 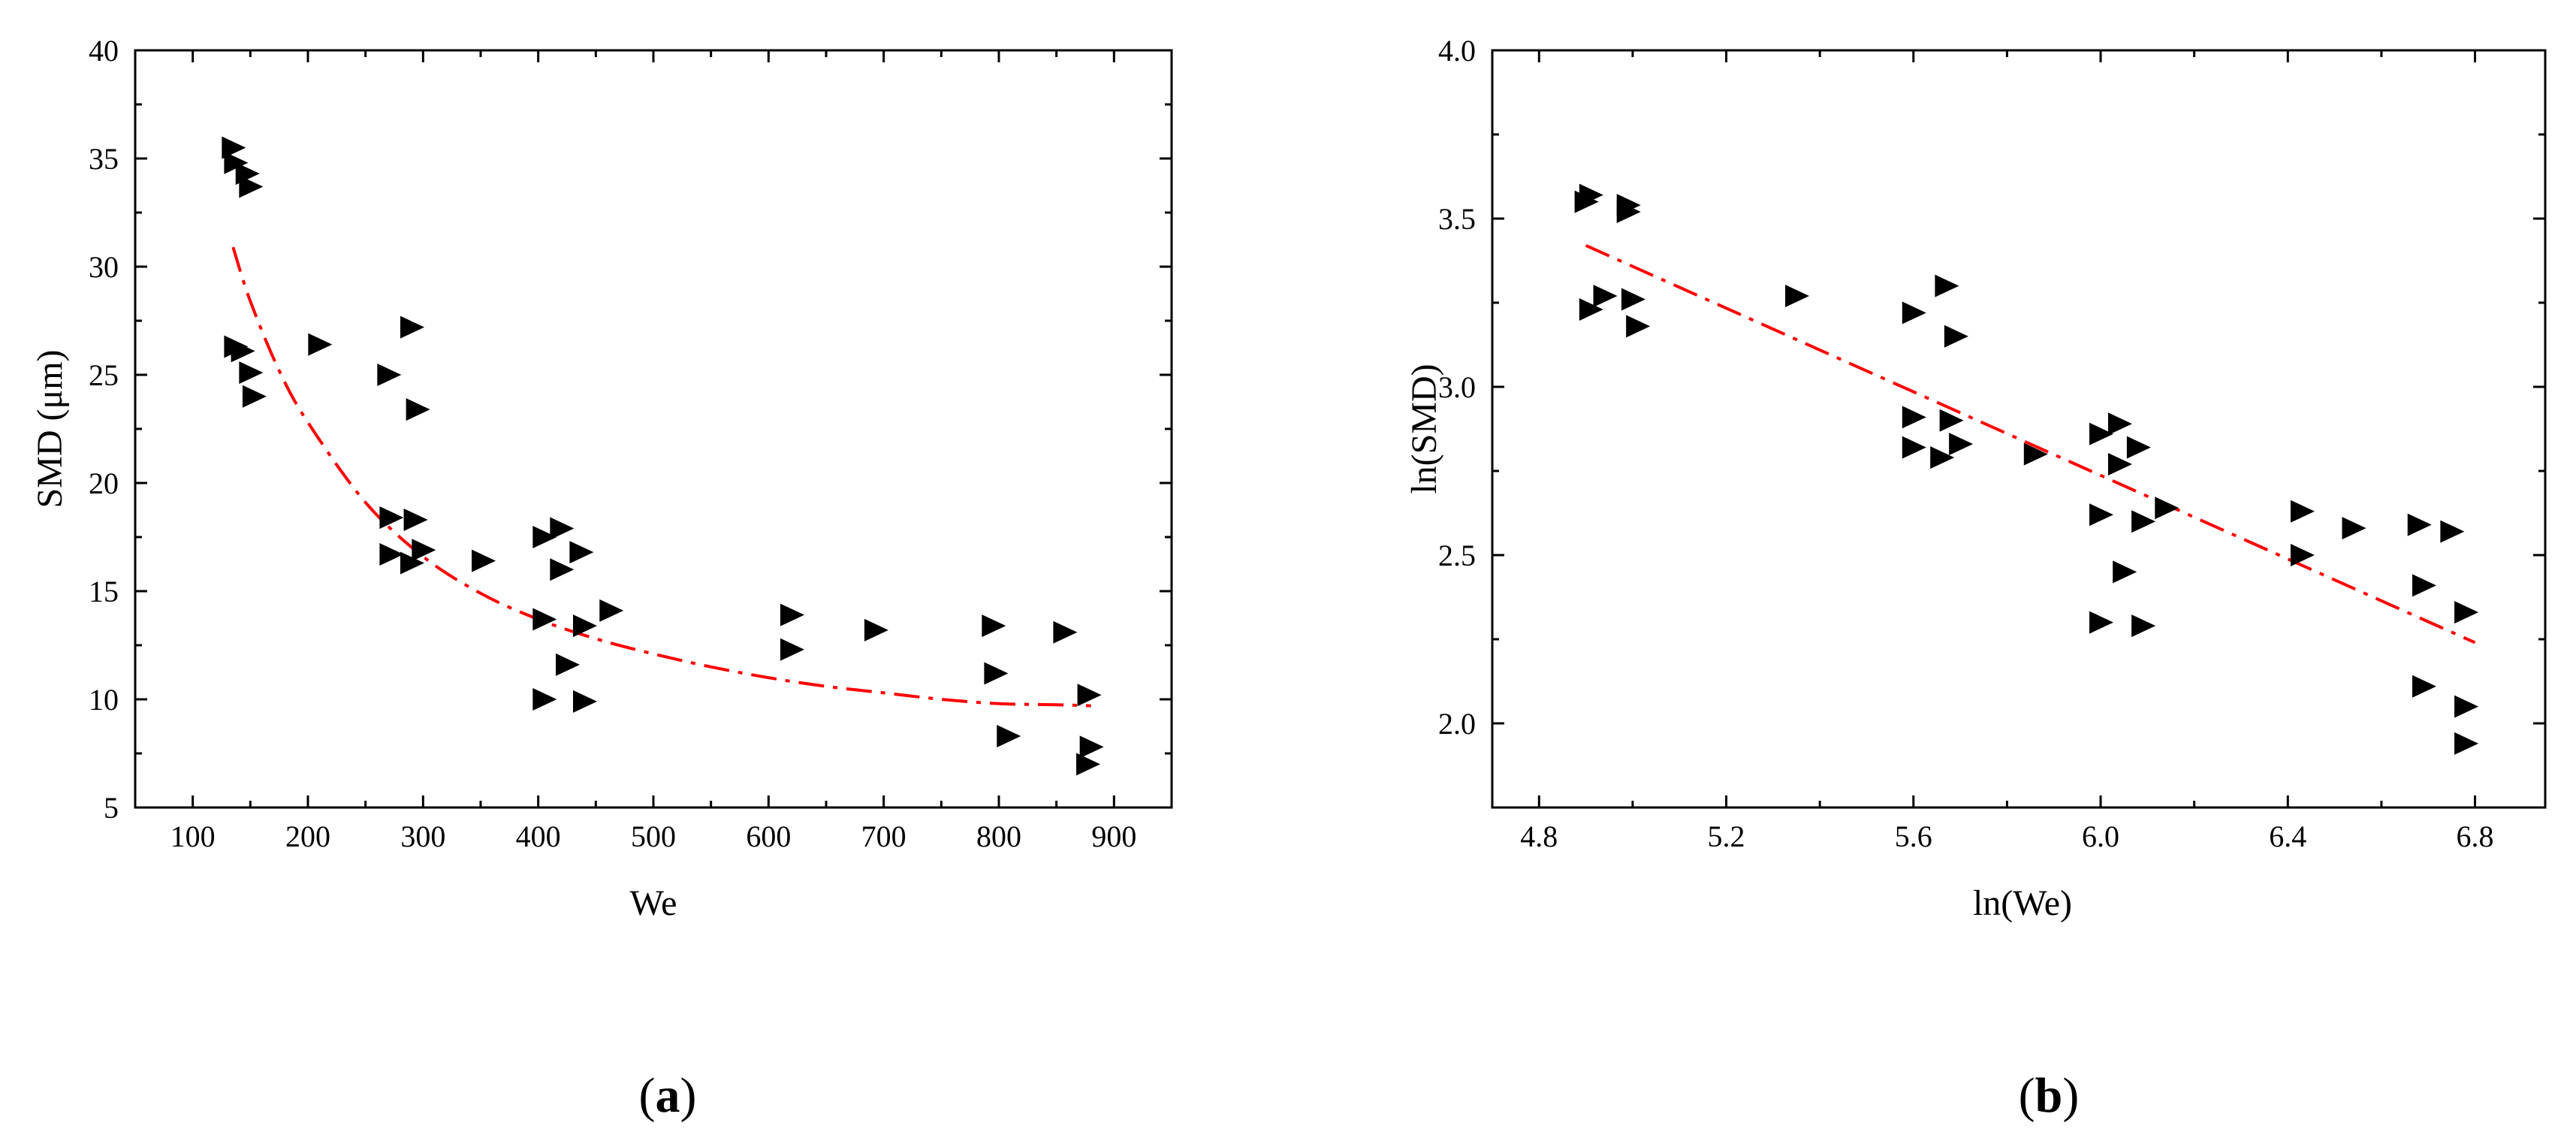 What do you see at coordinates (104, 51) in the screenshot?
I see `y-tick-label: 40` at bounding box center [104, 51].